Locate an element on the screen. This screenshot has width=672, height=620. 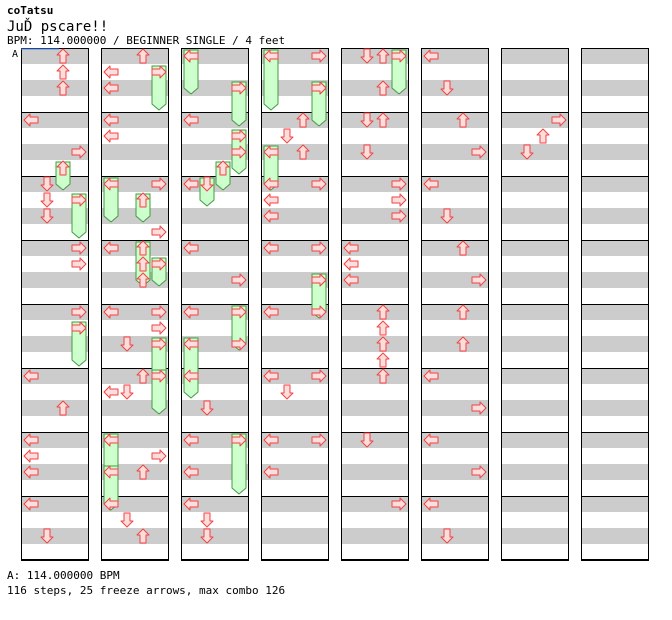
bpm-legend: A: 114.000000 BPM is located at coordinates (63, 575).